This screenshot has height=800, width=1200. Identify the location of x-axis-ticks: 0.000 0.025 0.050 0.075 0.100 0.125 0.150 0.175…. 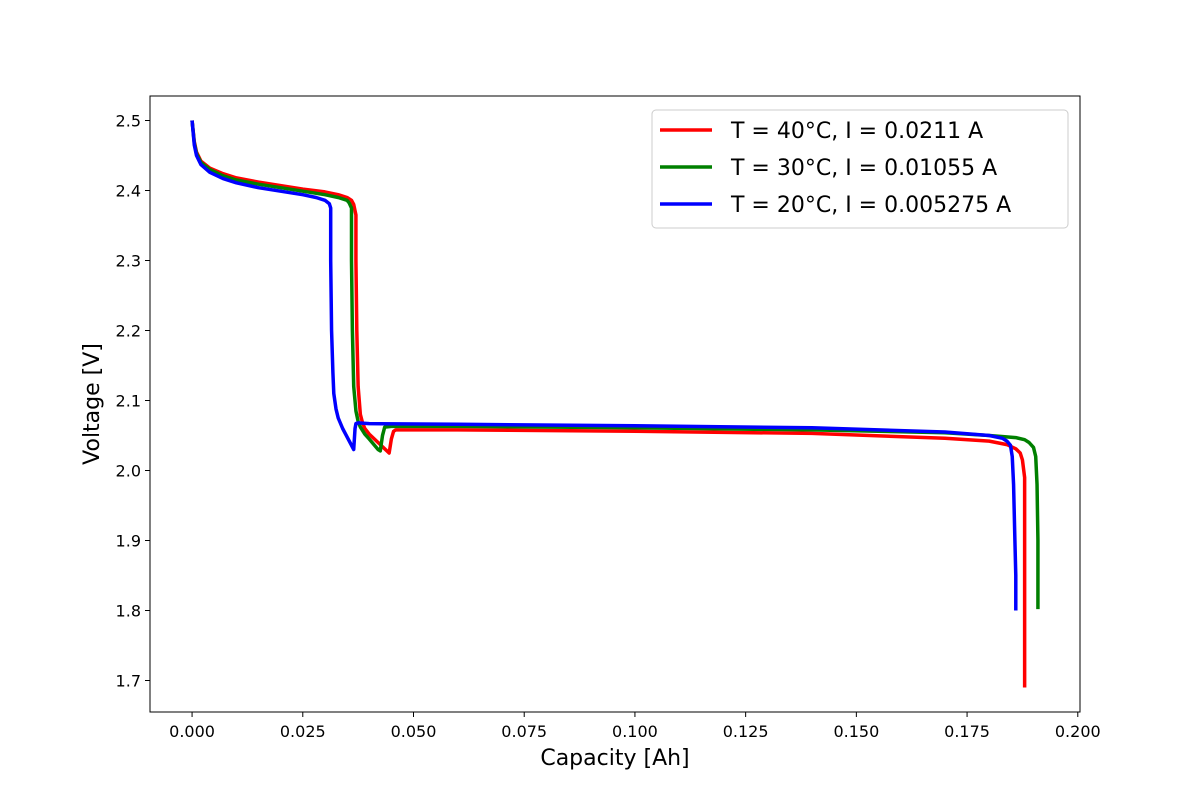
(635, 726).